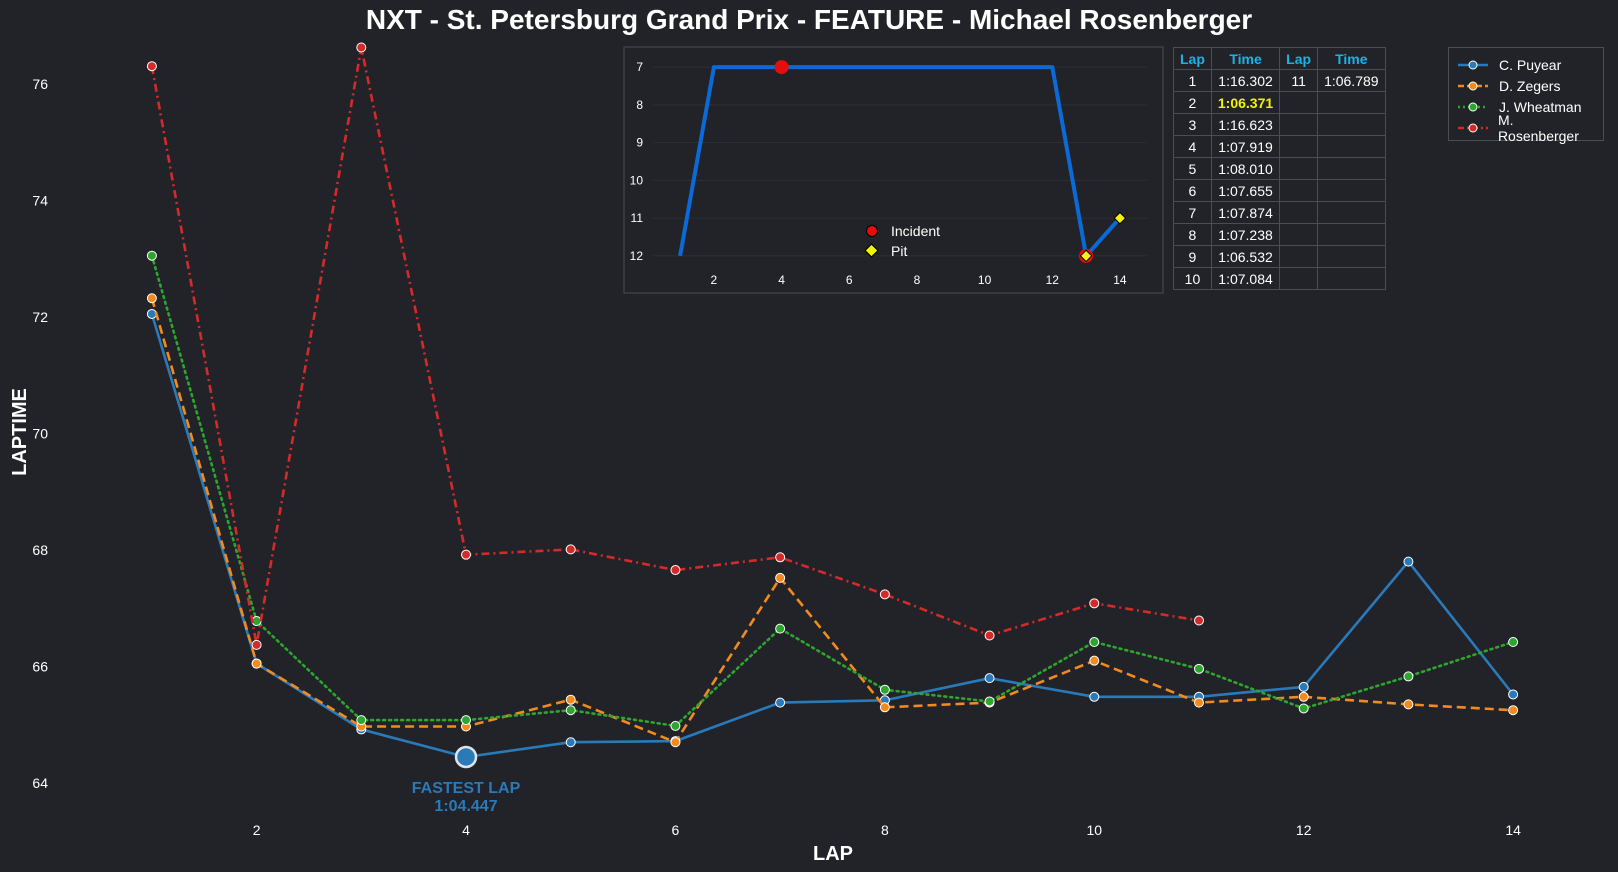 This screenshot has height=872, width=1618. What do you see at coordinates (639, 105) in the screenshot?
I see `inset-y-tick-label: 8` at bounding box center [639, 105].